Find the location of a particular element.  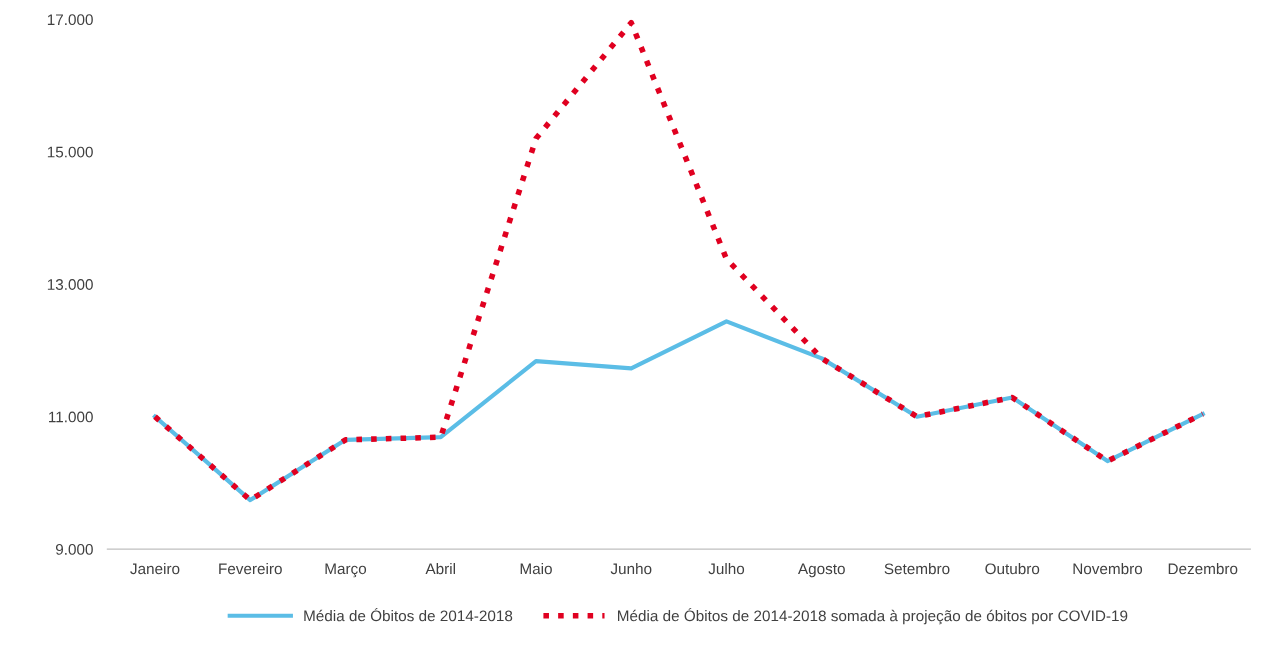

x-tick-label: Dezembro is located at coordinates (1203, 568).